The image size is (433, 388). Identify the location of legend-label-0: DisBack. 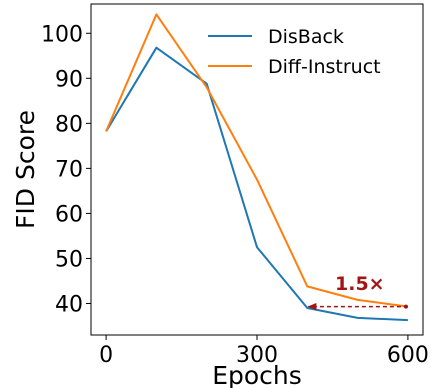
(306, 37).